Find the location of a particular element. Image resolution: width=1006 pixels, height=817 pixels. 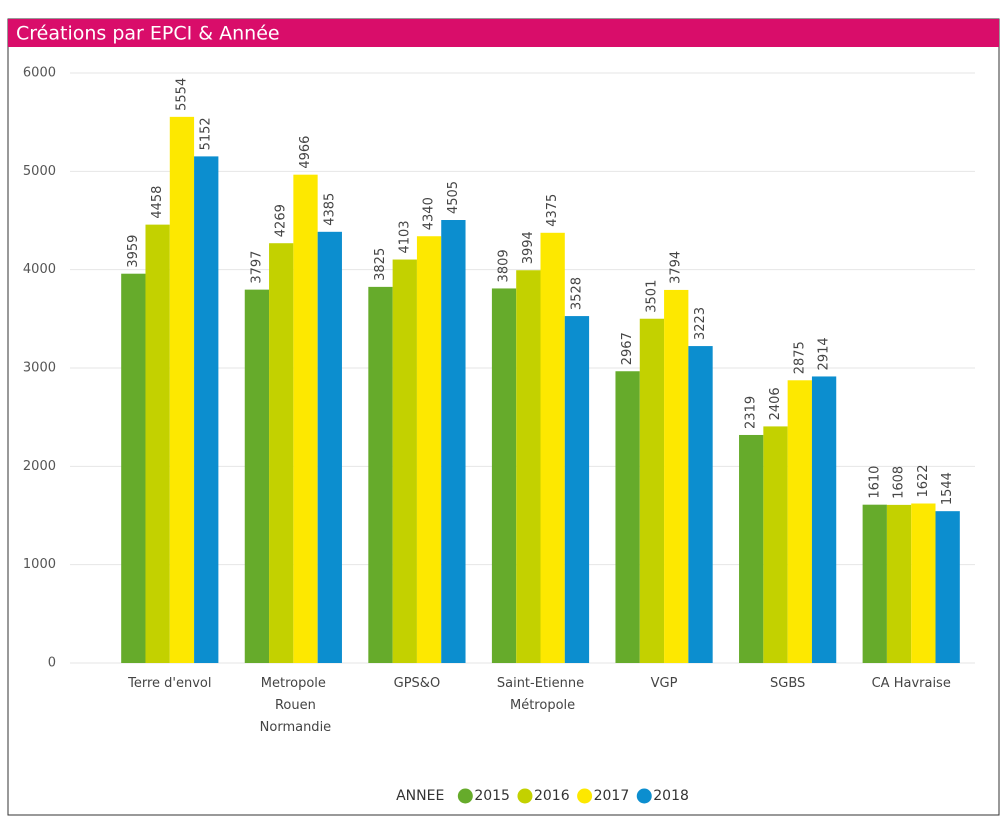

data-label: 2875 is located at coordinates (799, 357).